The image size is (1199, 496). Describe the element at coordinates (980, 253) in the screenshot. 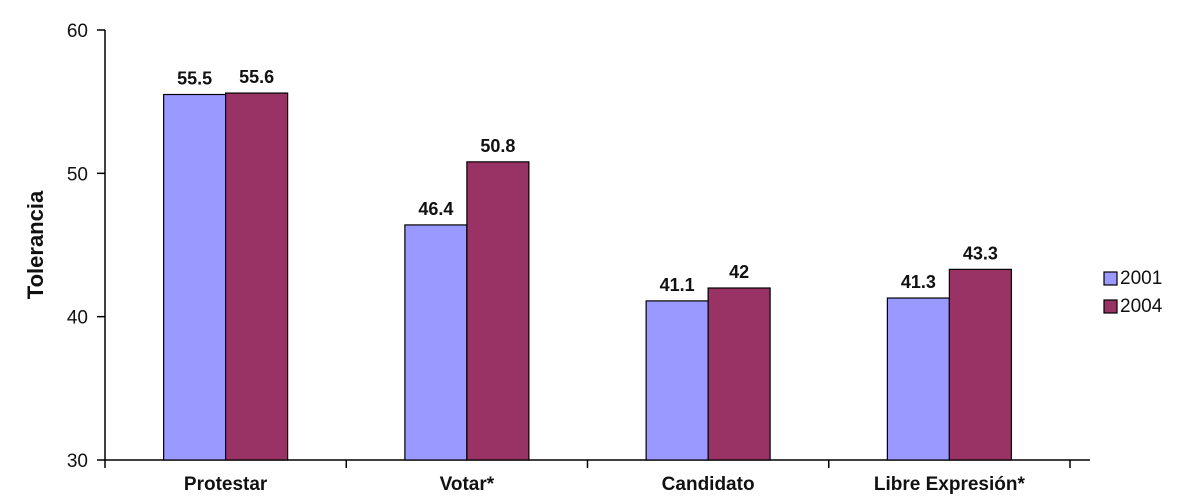

I see `data-label-2004-3: 43.3` at that location.